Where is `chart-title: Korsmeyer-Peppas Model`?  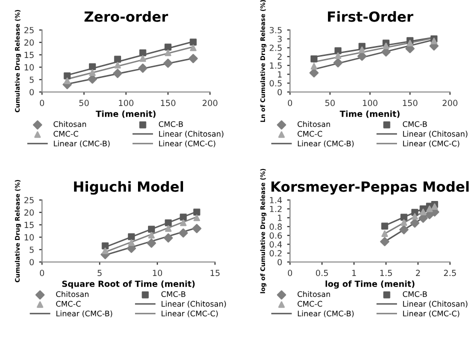 chart-title: Korsmeyer-Peppas Model is located at coordinates (370, 188).